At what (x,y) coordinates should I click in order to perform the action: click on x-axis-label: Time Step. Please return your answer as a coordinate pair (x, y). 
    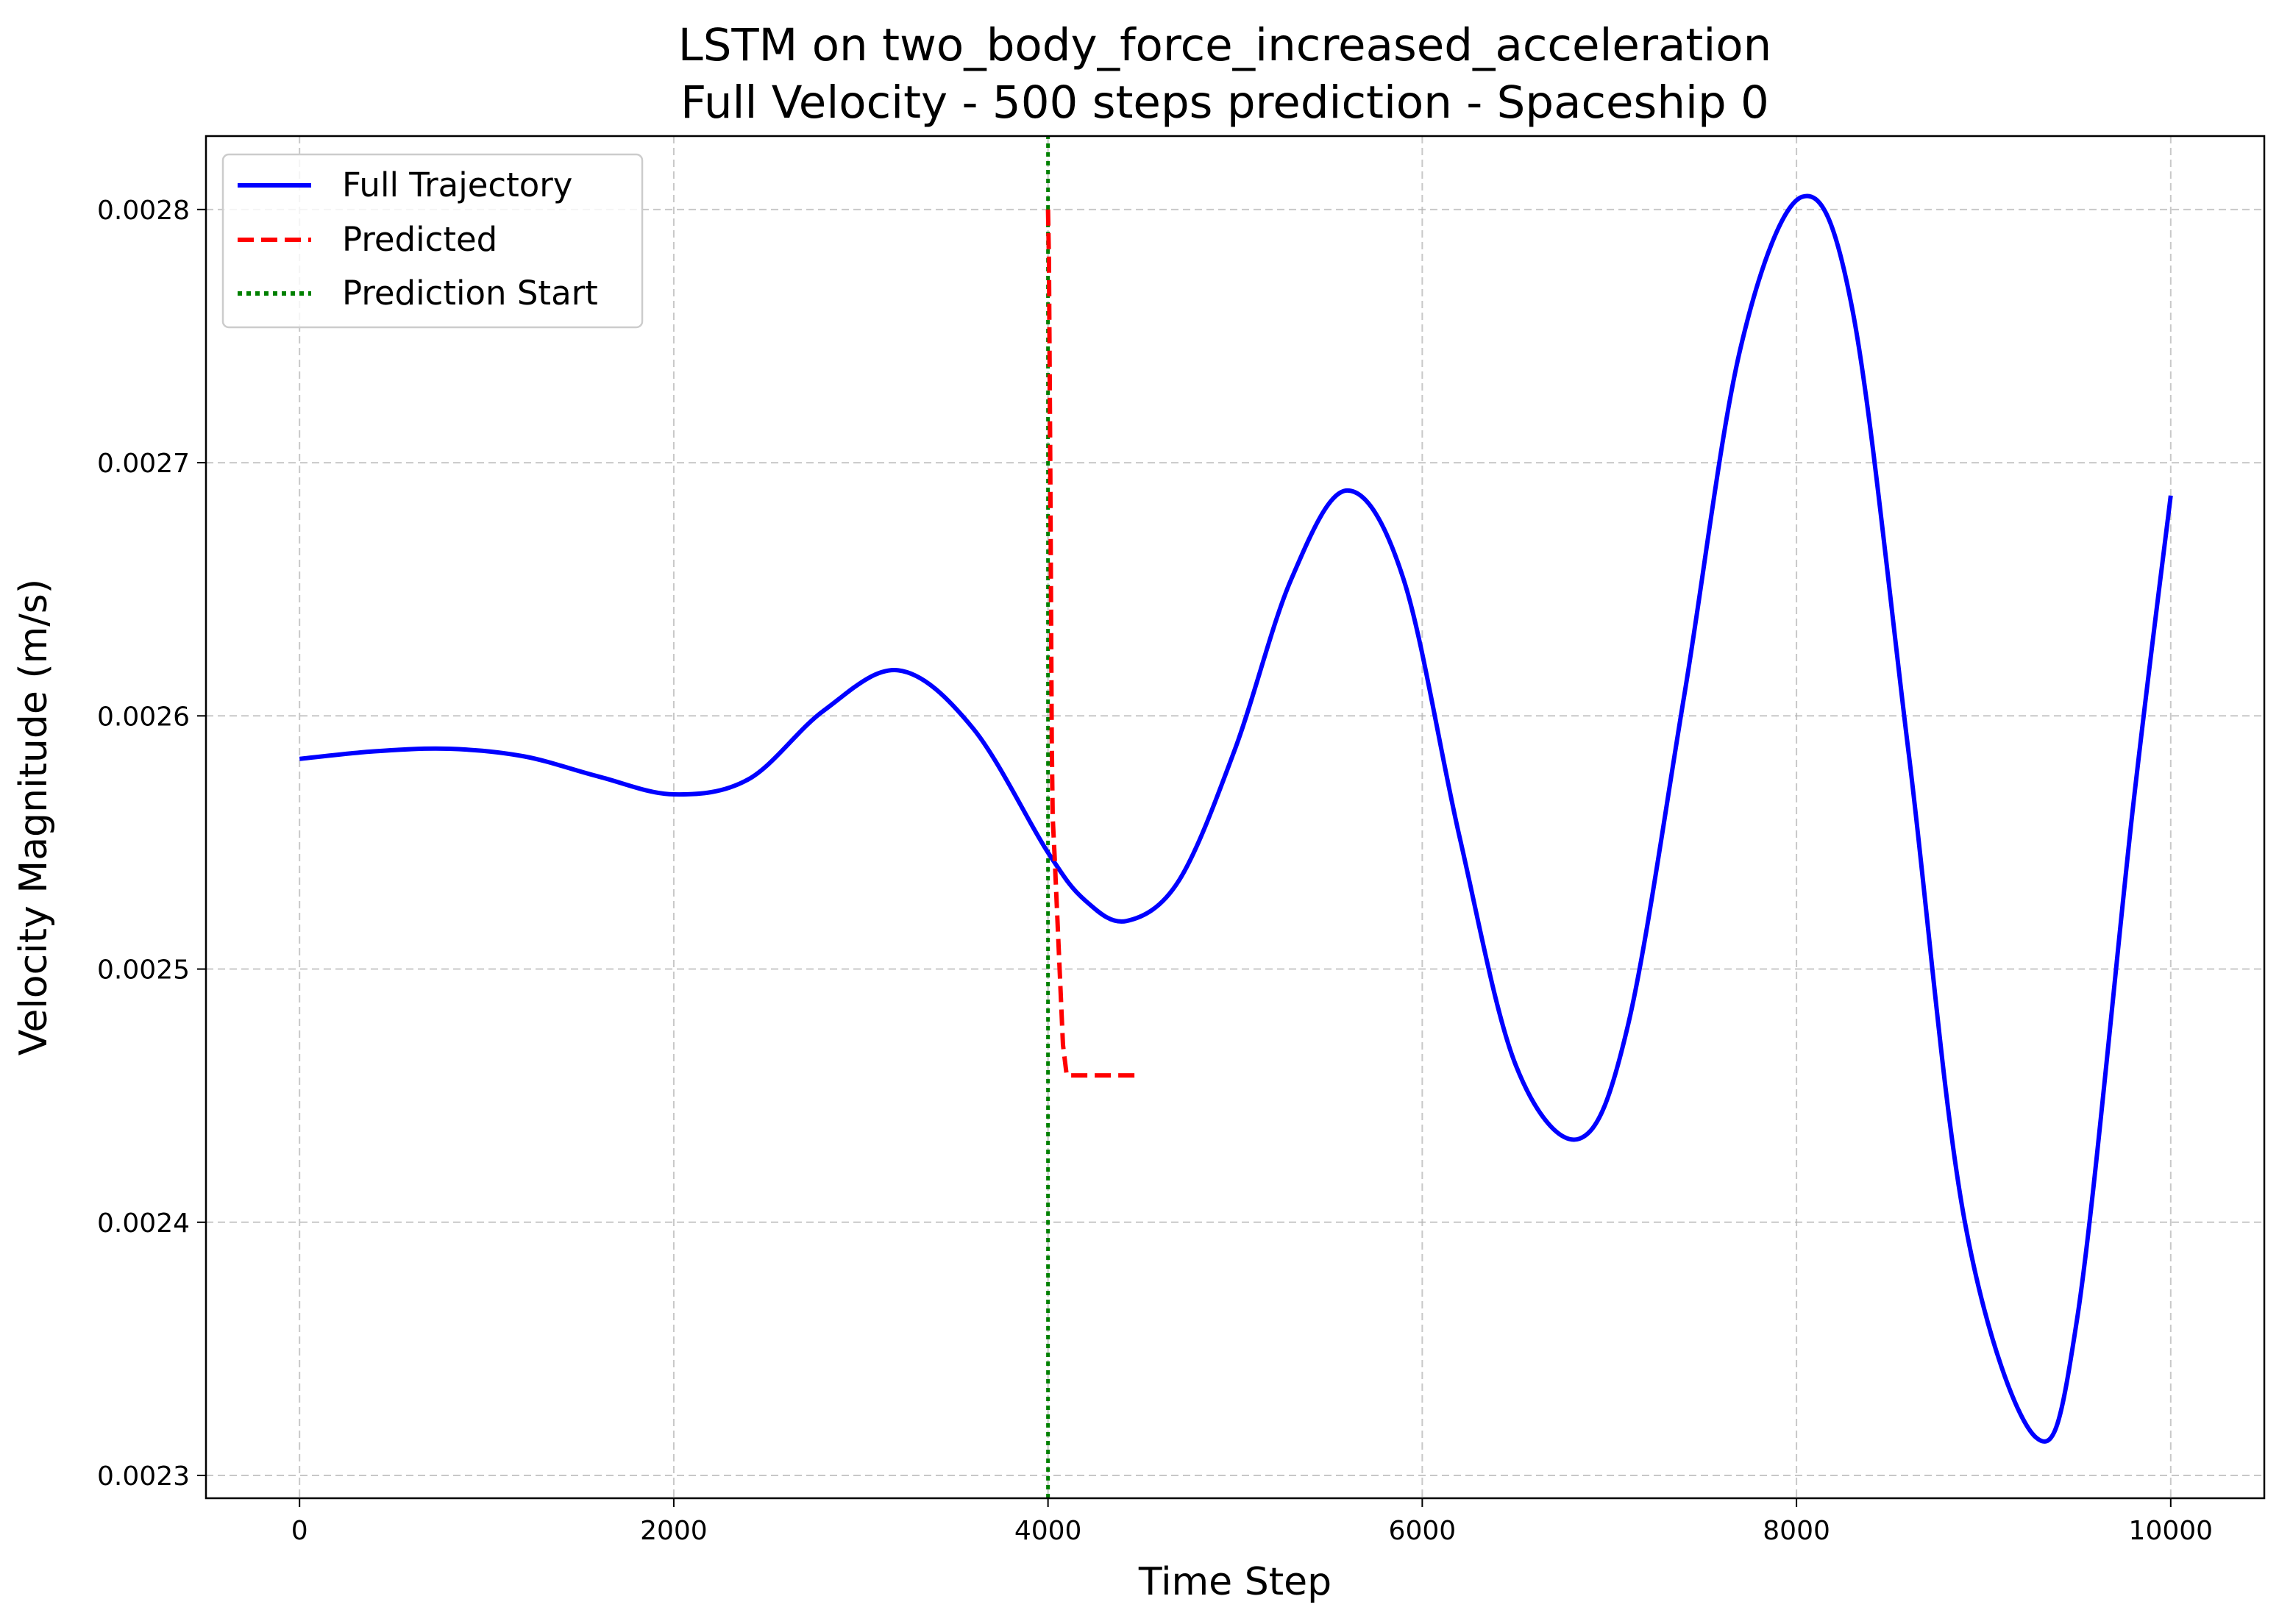
    Looking at the image, I should click on (1235, 1582).